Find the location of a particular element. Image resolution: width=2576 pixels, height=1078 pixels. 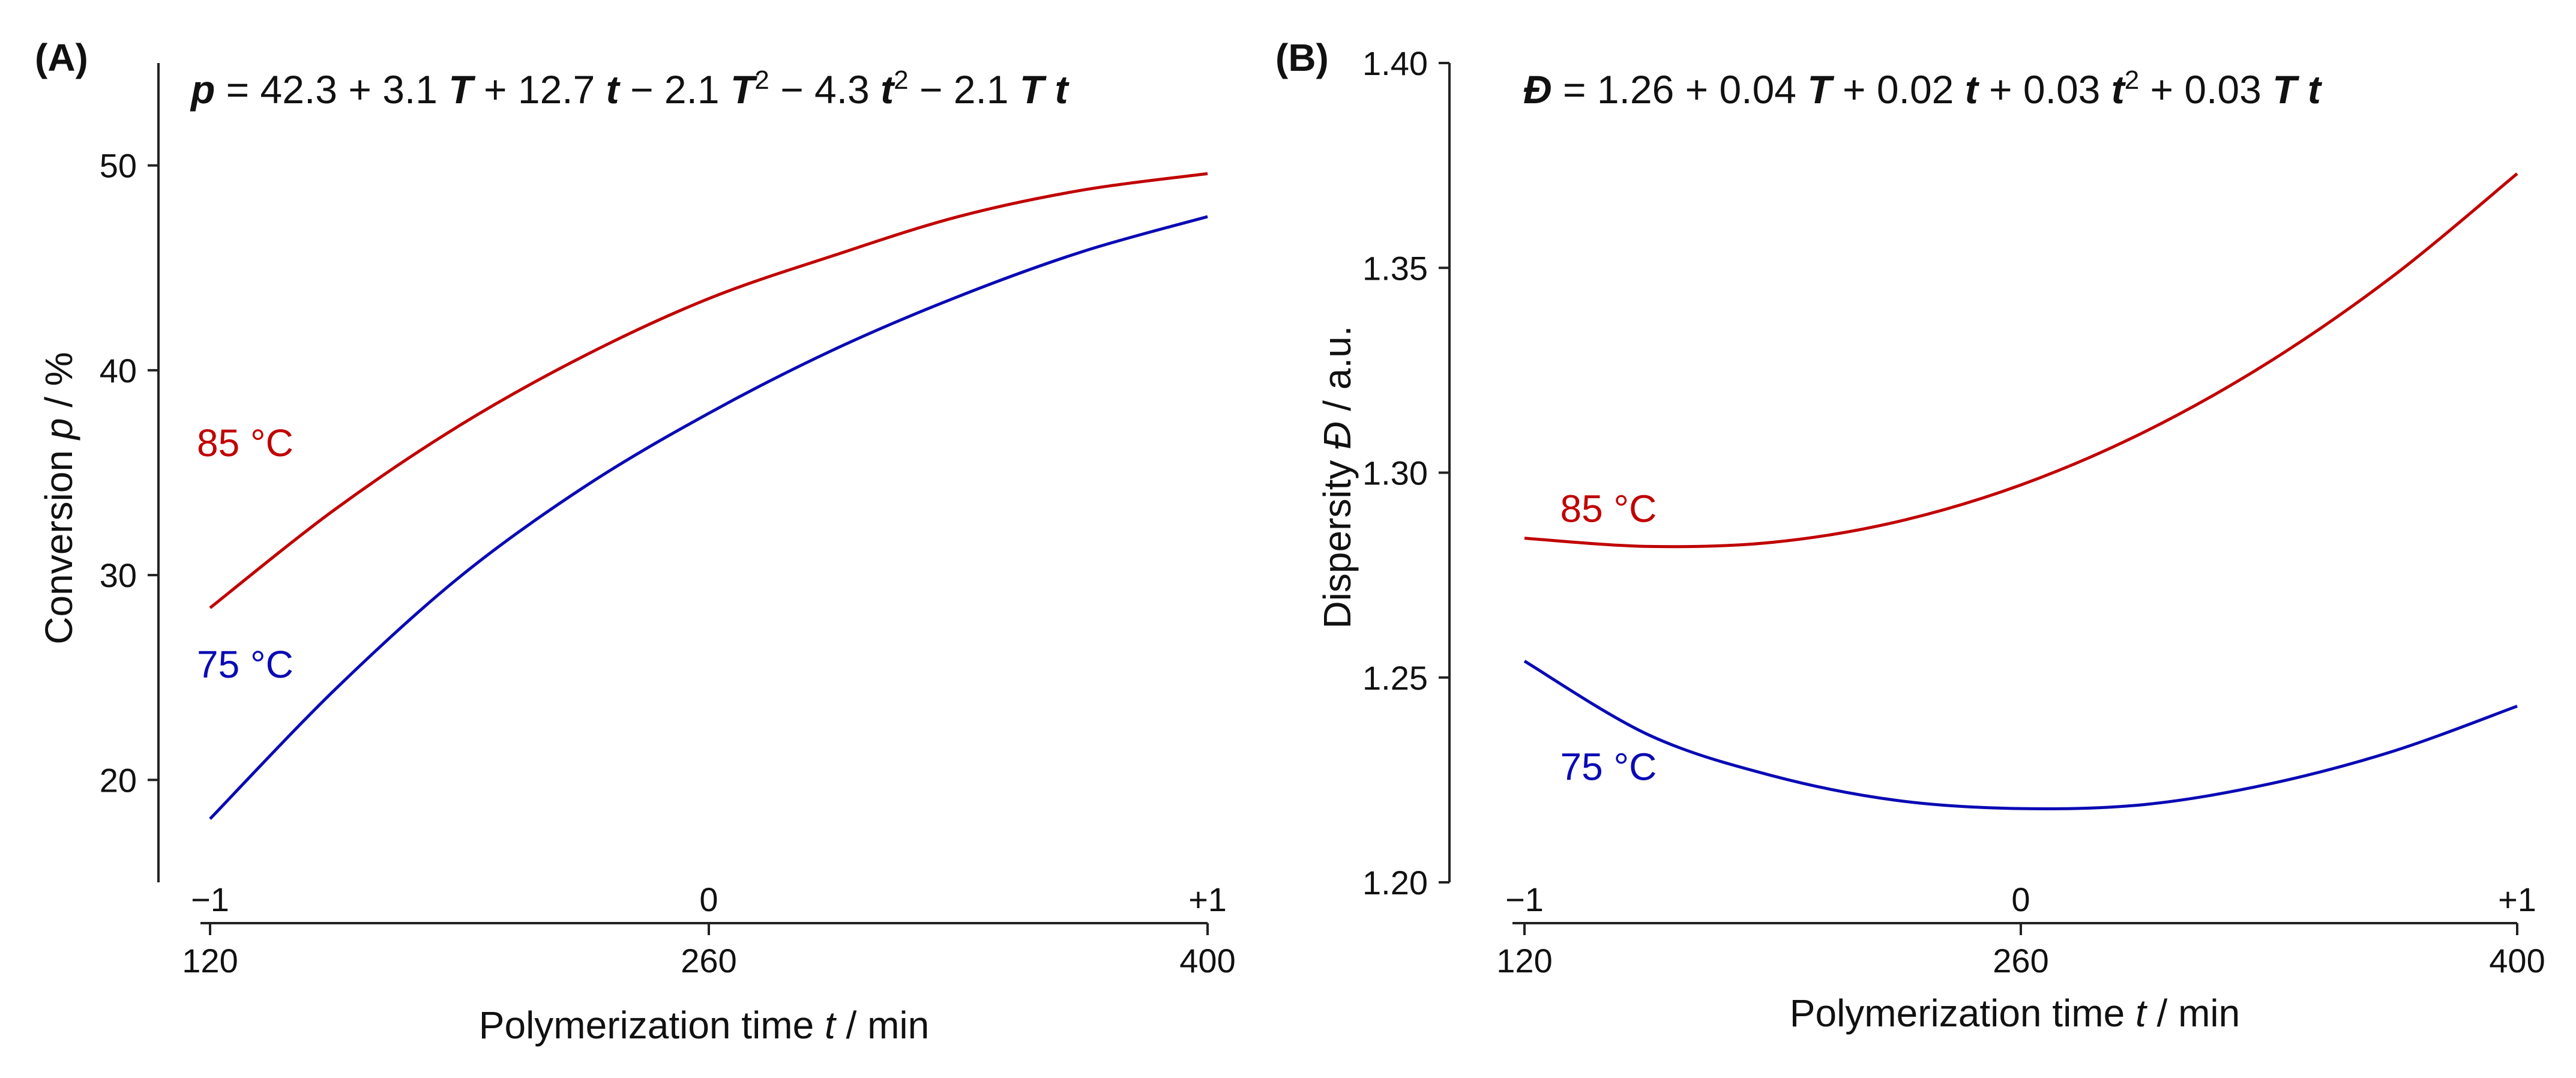

y-tick-label: 40 is located at coordinates (118, 371).